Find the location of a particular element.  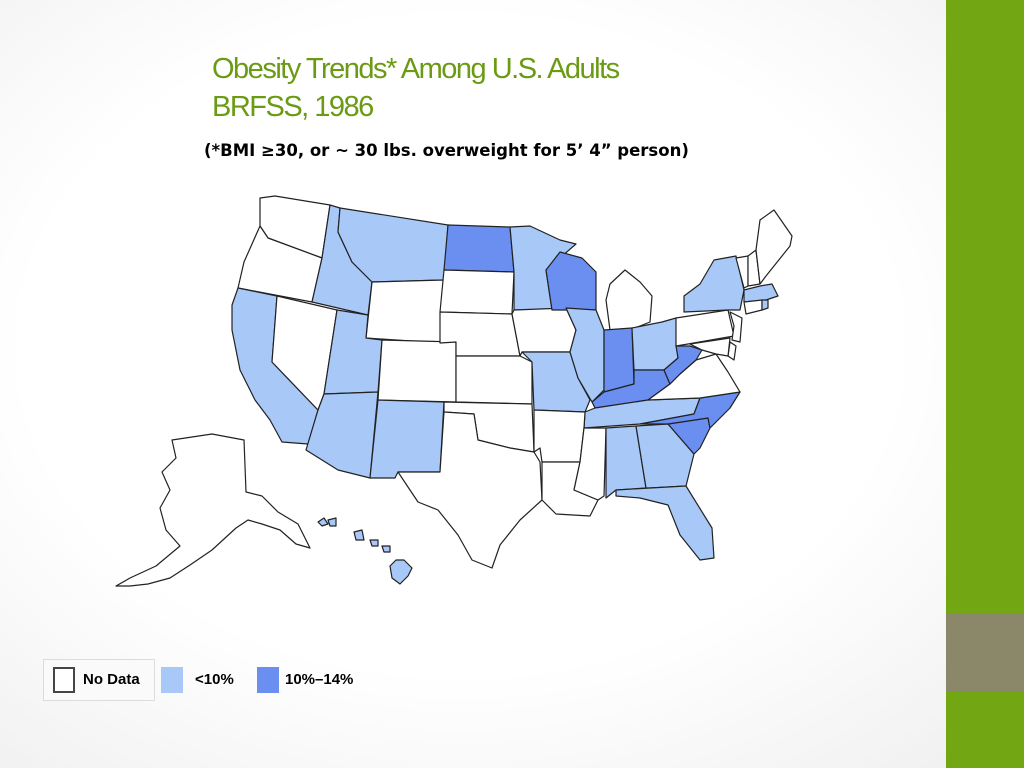

state-PA is located at coordinates (705, 328).